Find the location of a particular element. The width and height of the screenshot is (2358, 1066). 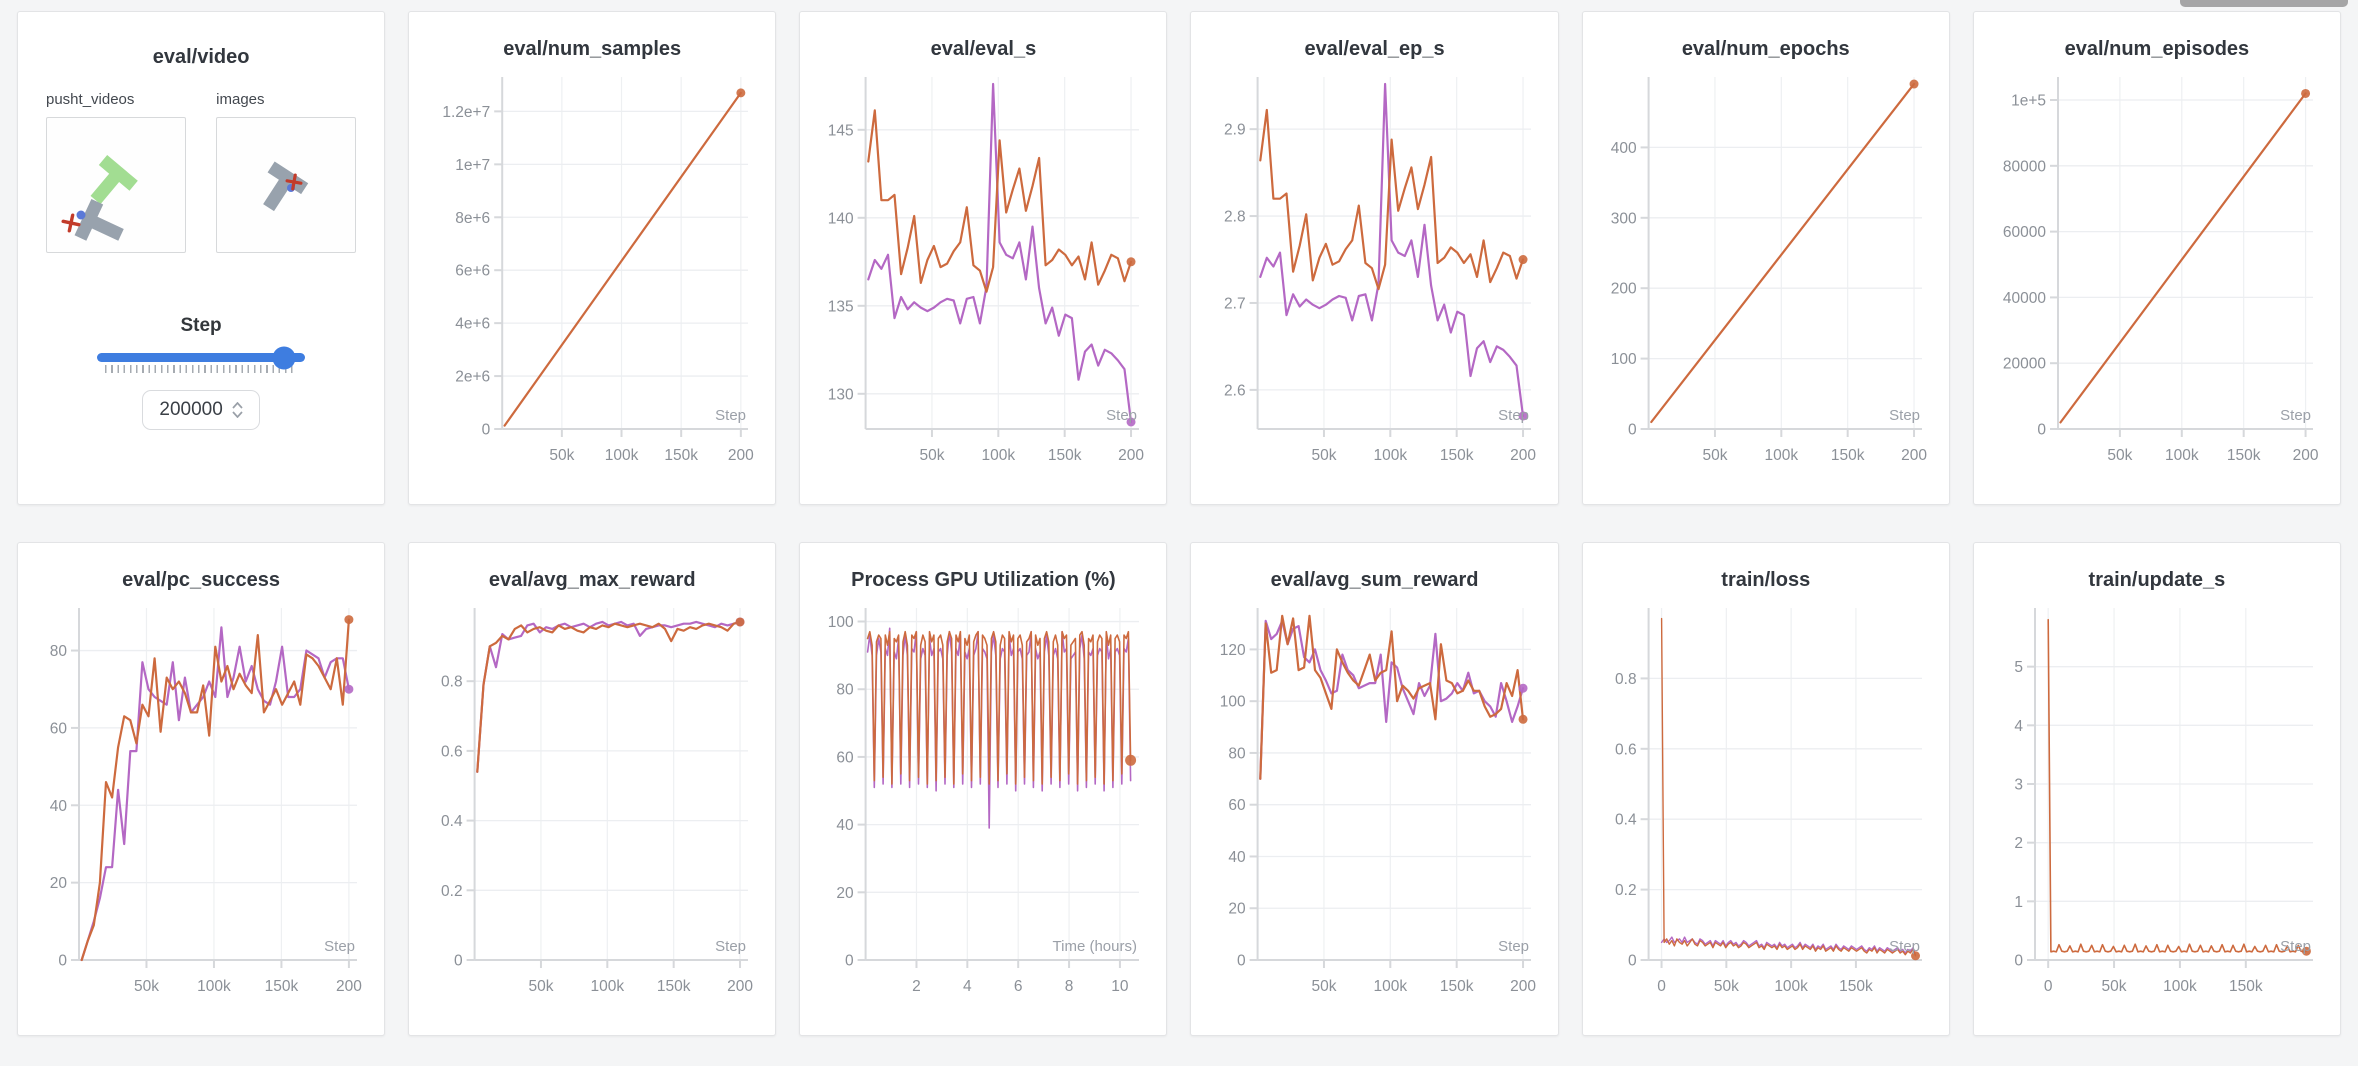

svg-text: 2.6 is located at coordinates (1235, 390).